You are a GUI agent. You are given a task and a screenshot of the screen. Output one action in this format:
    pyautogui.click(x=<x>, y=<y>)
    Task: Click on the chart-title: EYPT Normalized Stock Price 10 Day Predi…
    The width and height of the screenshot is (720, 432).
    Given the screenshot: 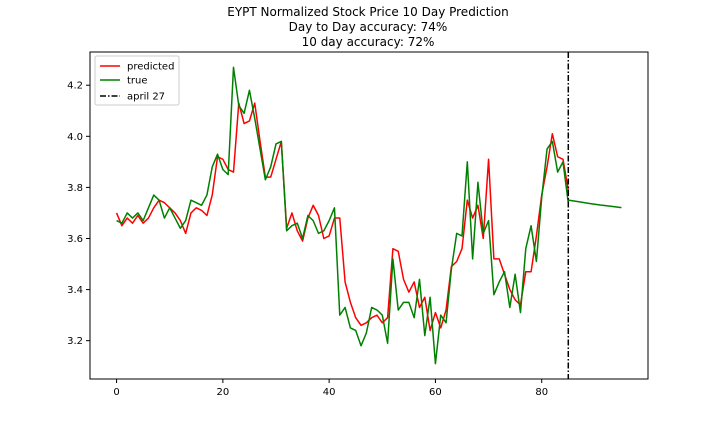 What is the action you would take?
    pyautogui.click(x=367, y=27)
    